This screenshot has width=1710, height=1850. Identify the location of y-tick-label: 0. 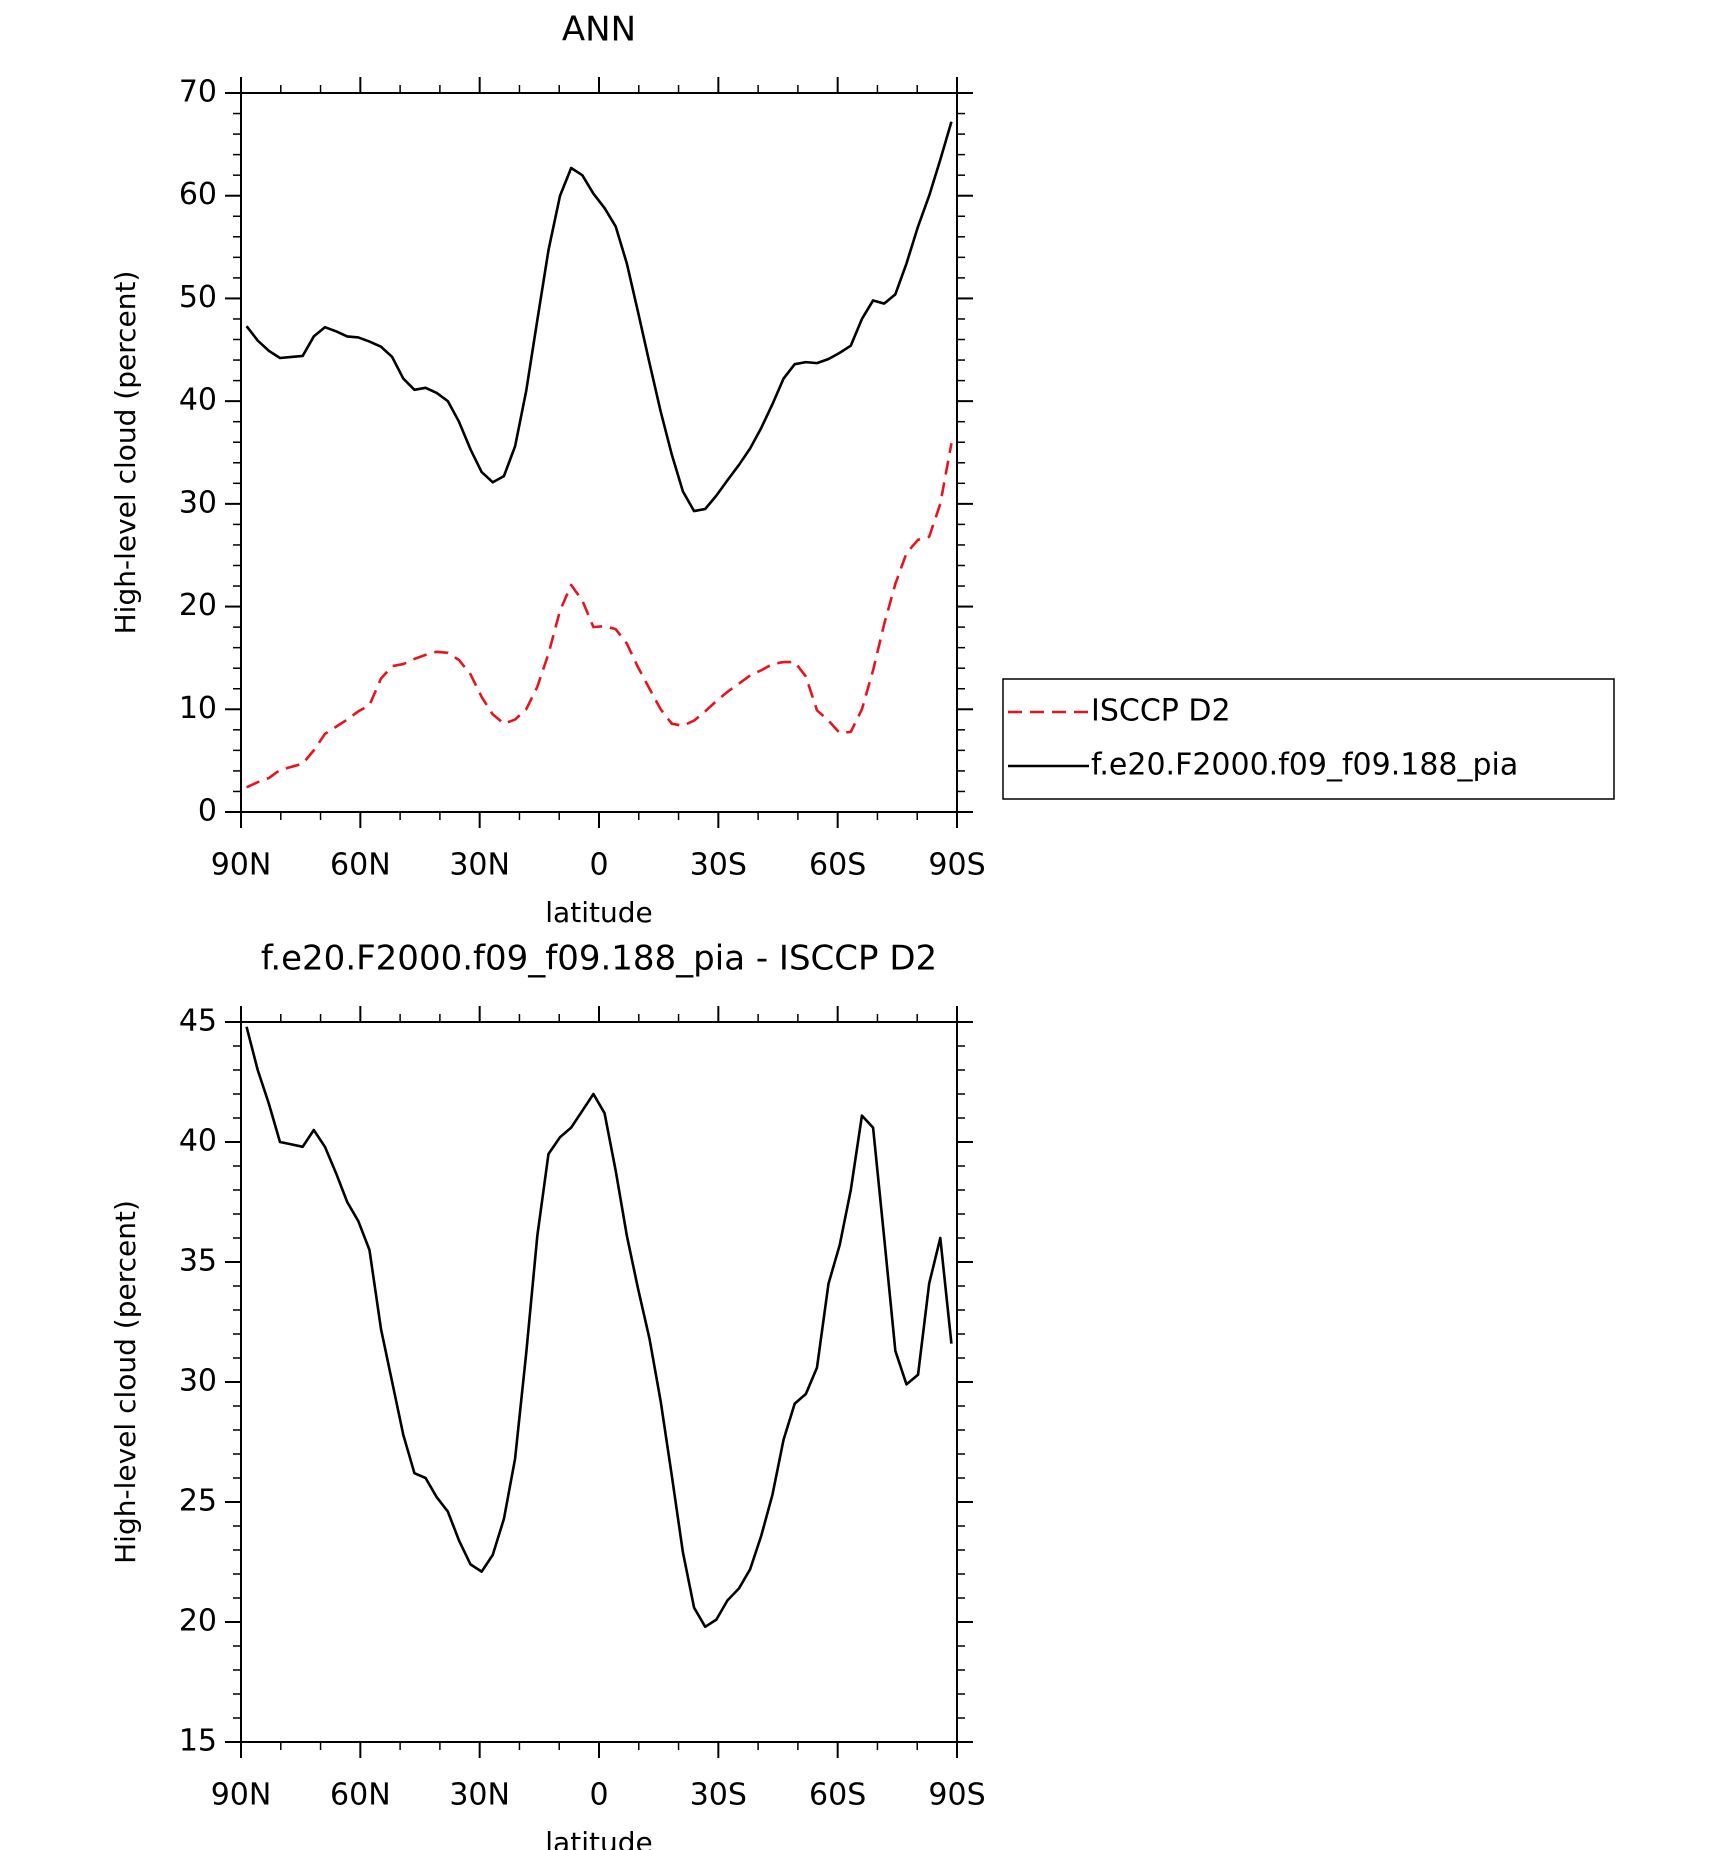
(207, 811).